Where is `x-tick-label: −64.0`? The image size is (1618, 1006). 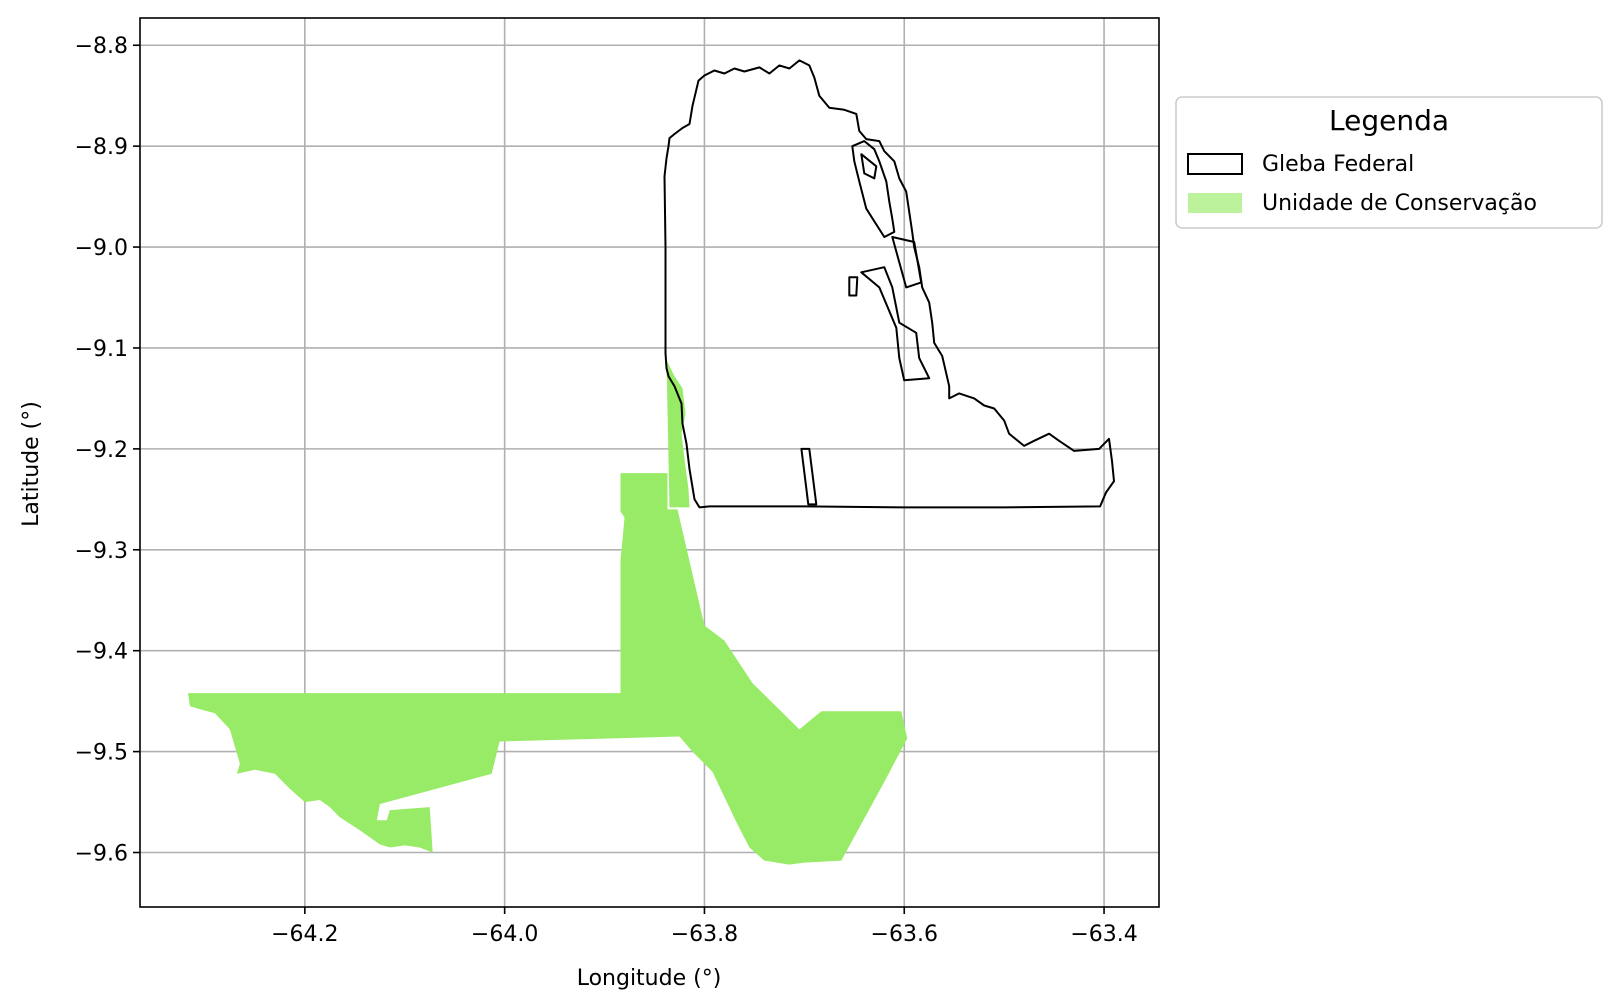 x-tick-label: −64.0 is located at coordinates (504, 934).